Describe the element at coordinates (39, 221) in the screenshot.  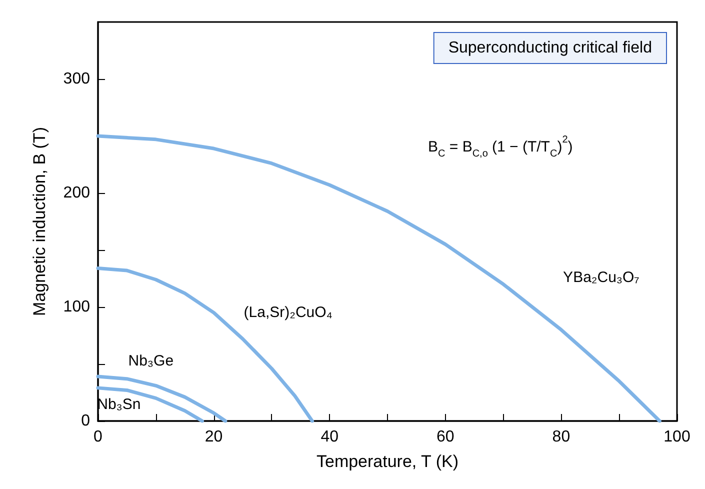
I see `y-axis-title: Magnetic induction, B (T)` at that location.